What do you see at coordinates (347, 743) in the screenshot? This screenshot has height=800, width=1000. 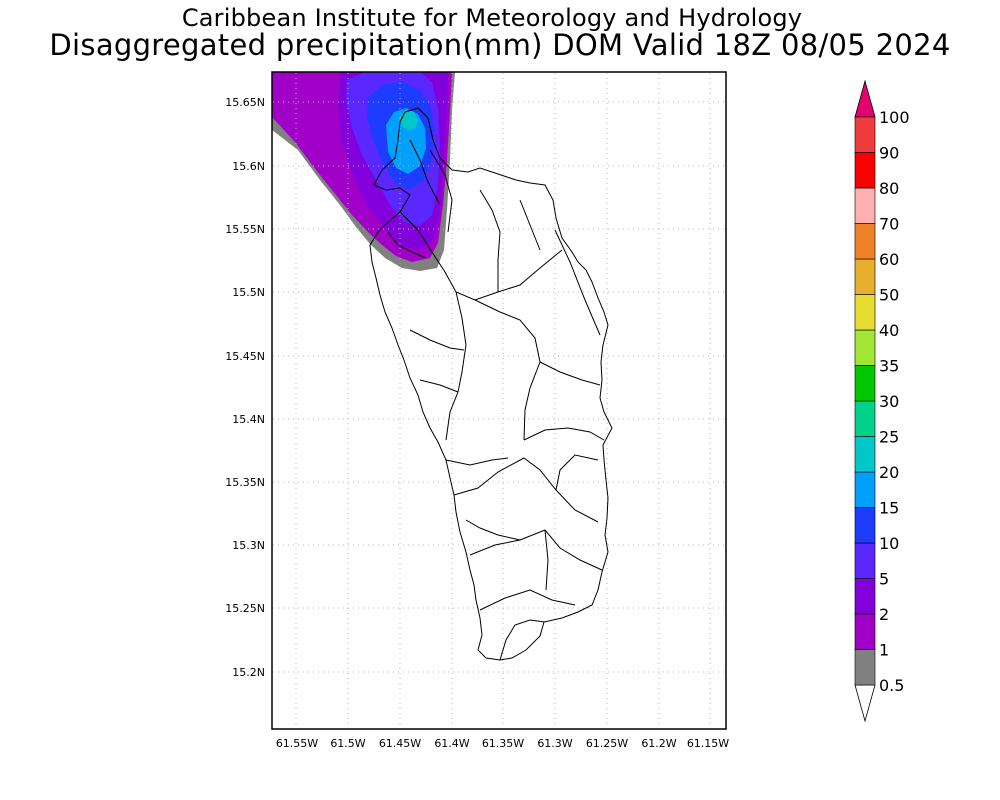 I see `lon-label: 61.5W` at bounding box center [347, 743].